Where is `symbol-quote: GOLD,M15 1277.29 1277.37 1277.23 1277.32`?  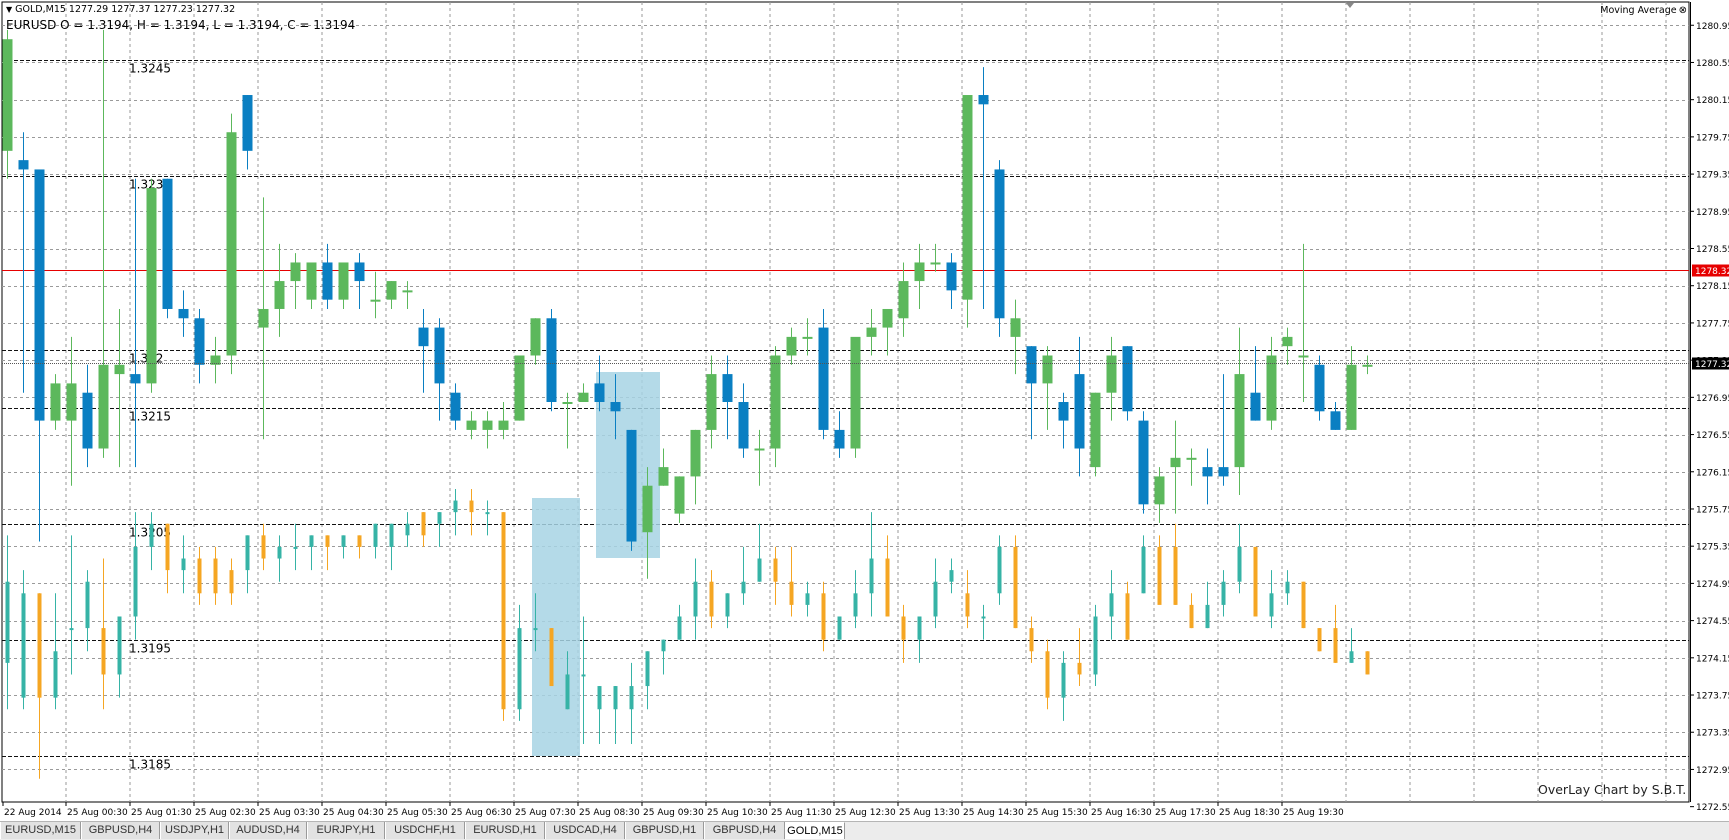 symbol-quote: GOLD,M15 1277.29 1277.37 1277.23 1277.32 is located at coordinates (125, 9).